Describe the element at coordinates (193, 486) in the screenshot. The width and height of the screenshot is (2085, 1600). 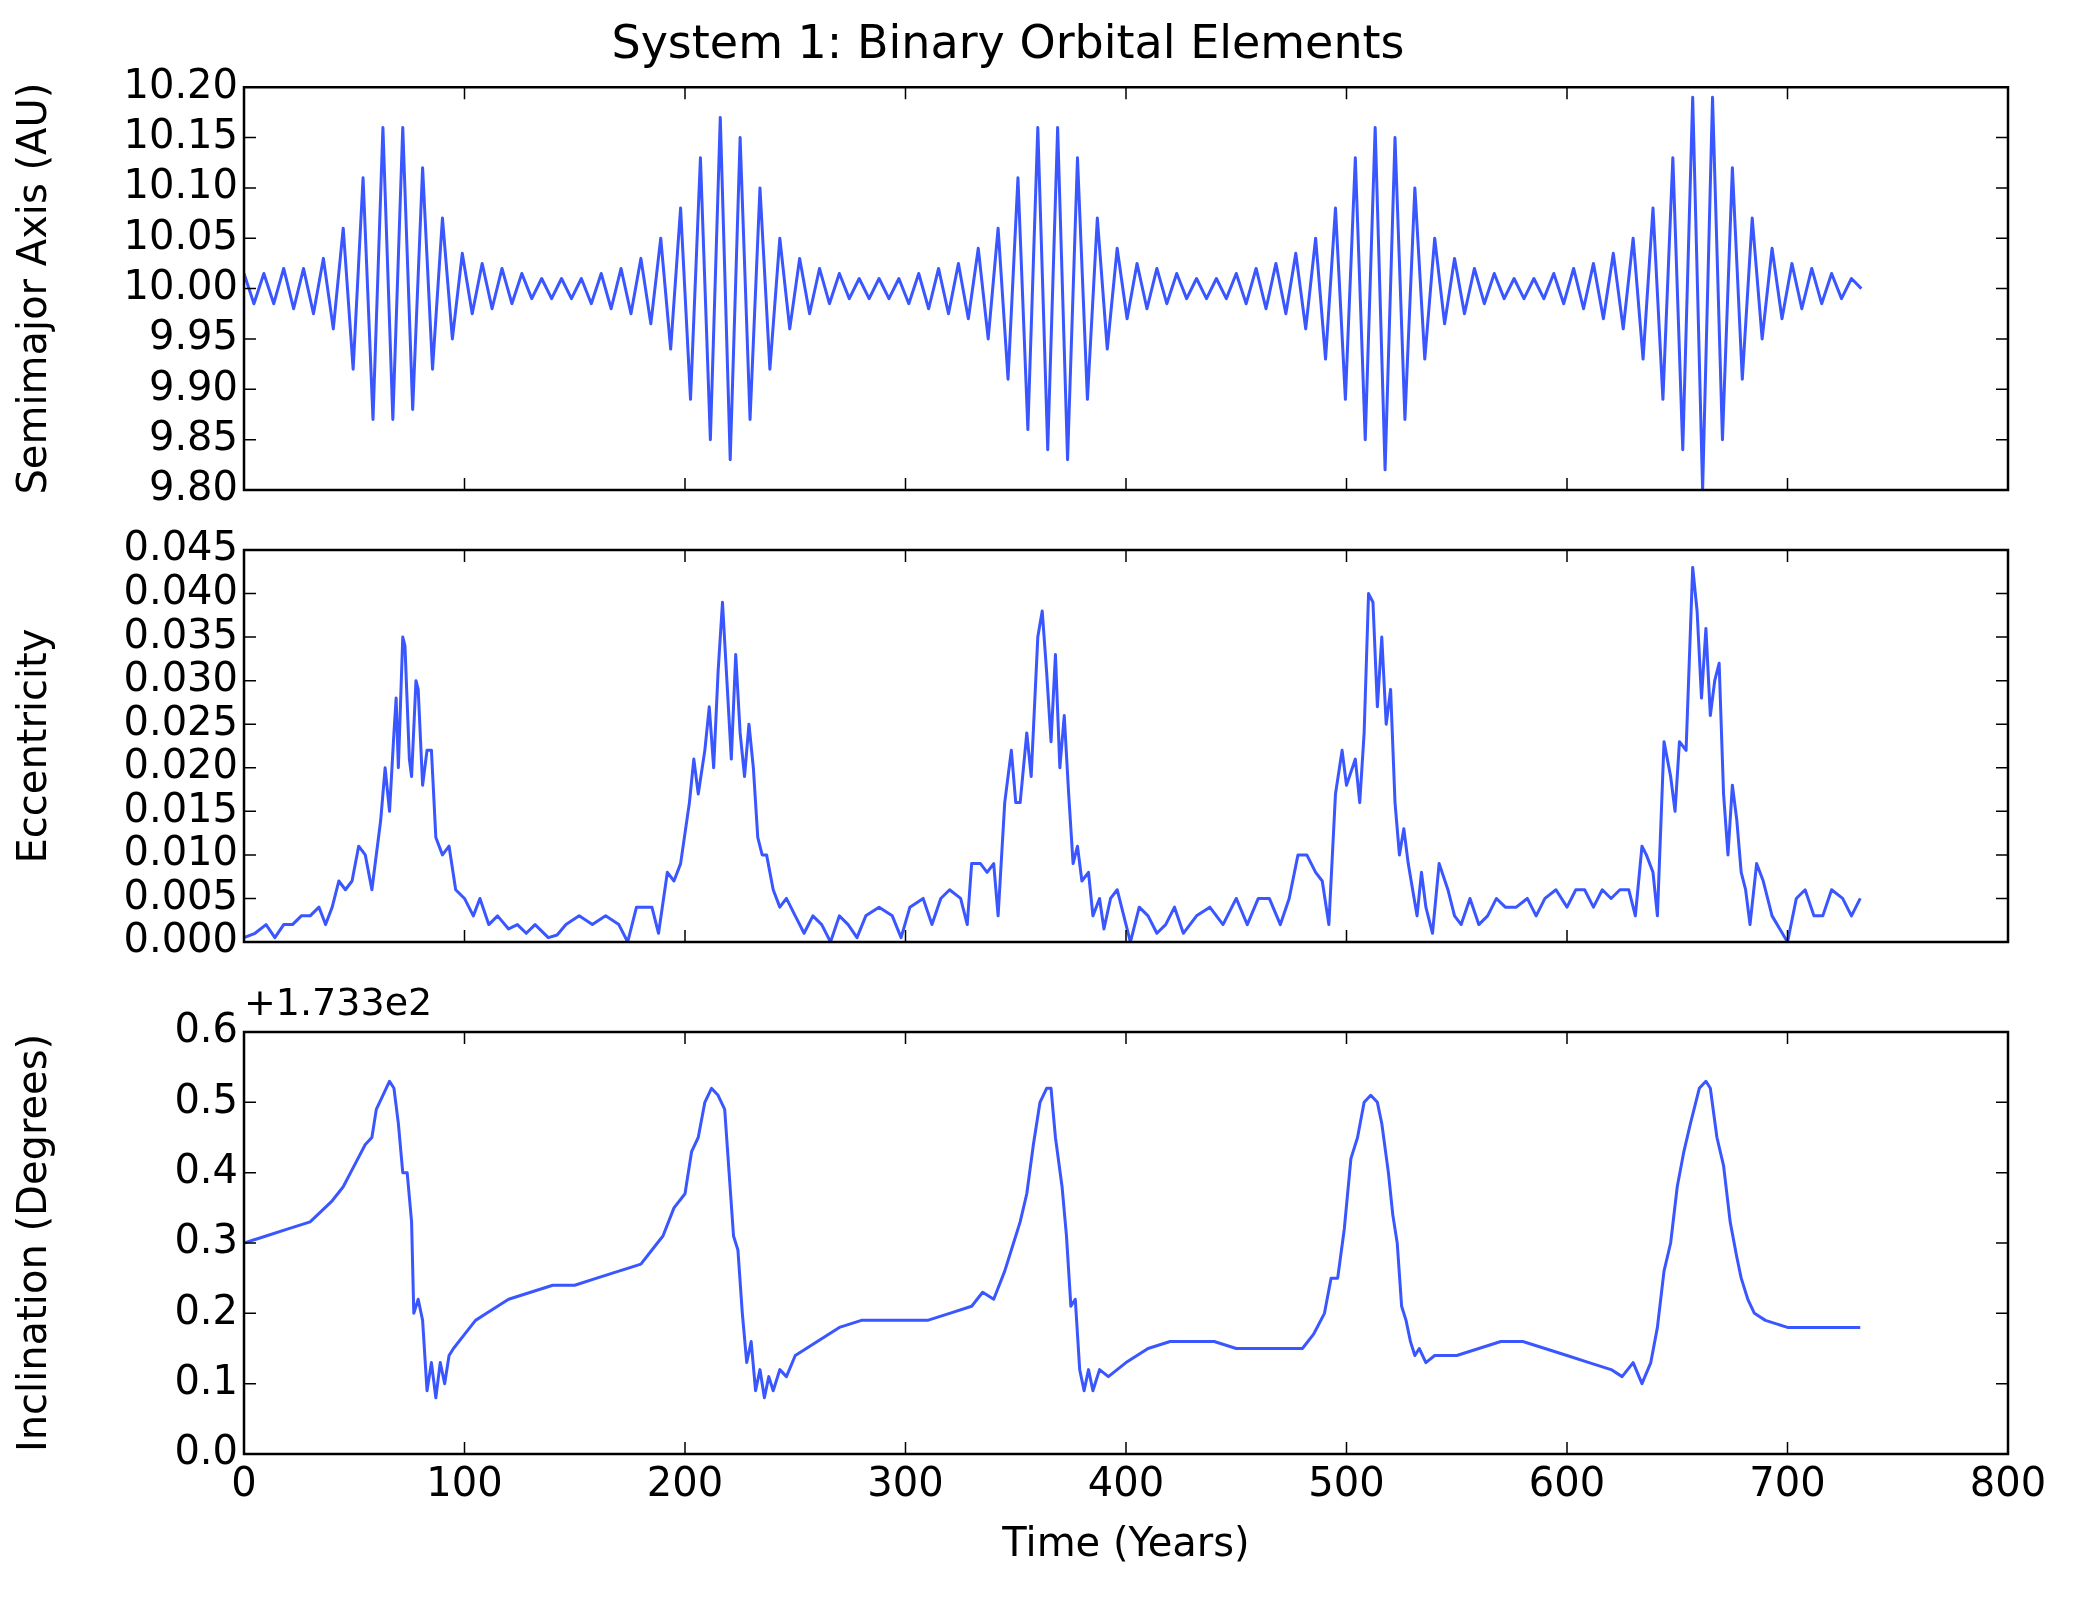
I see `y-tick-label: 9.80` at that location.